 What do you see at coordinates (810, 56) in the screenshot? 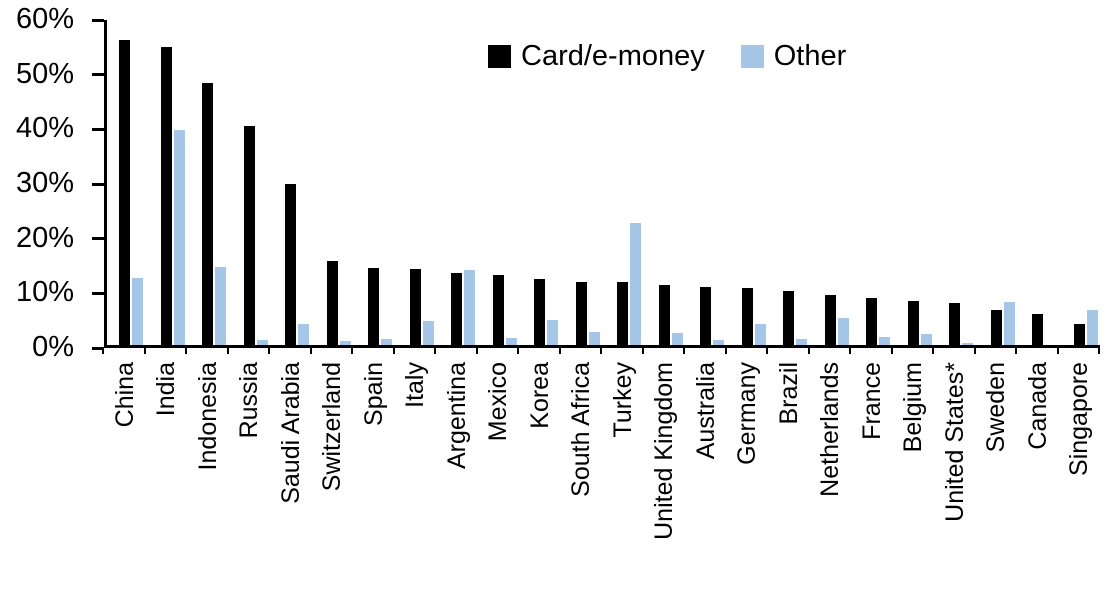
I see `legend-label-other: Other` at bounding box center [810, 56].